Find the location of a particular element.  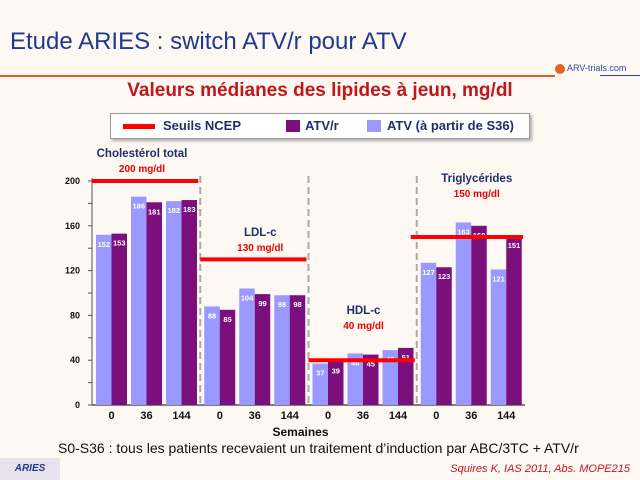

bar-atv-label: 46 is located at coordinates (355, 362).